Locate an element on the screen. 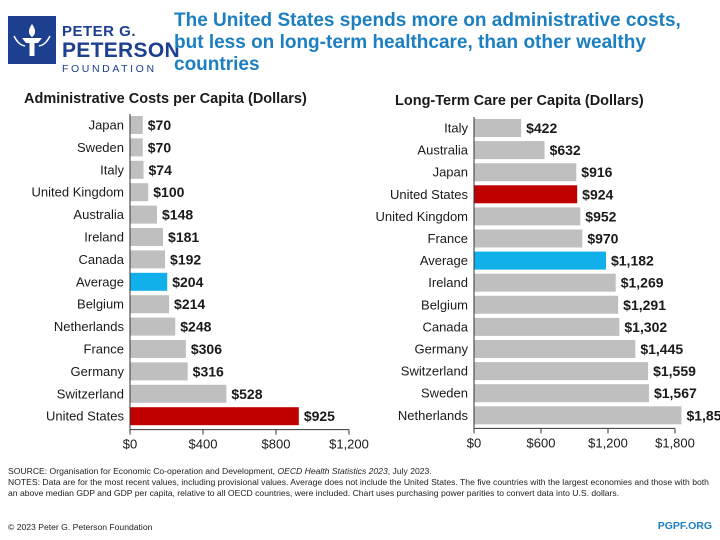 The image size is (720, 540). ltc-value-label: $422 is located at coordinates (541, 128).